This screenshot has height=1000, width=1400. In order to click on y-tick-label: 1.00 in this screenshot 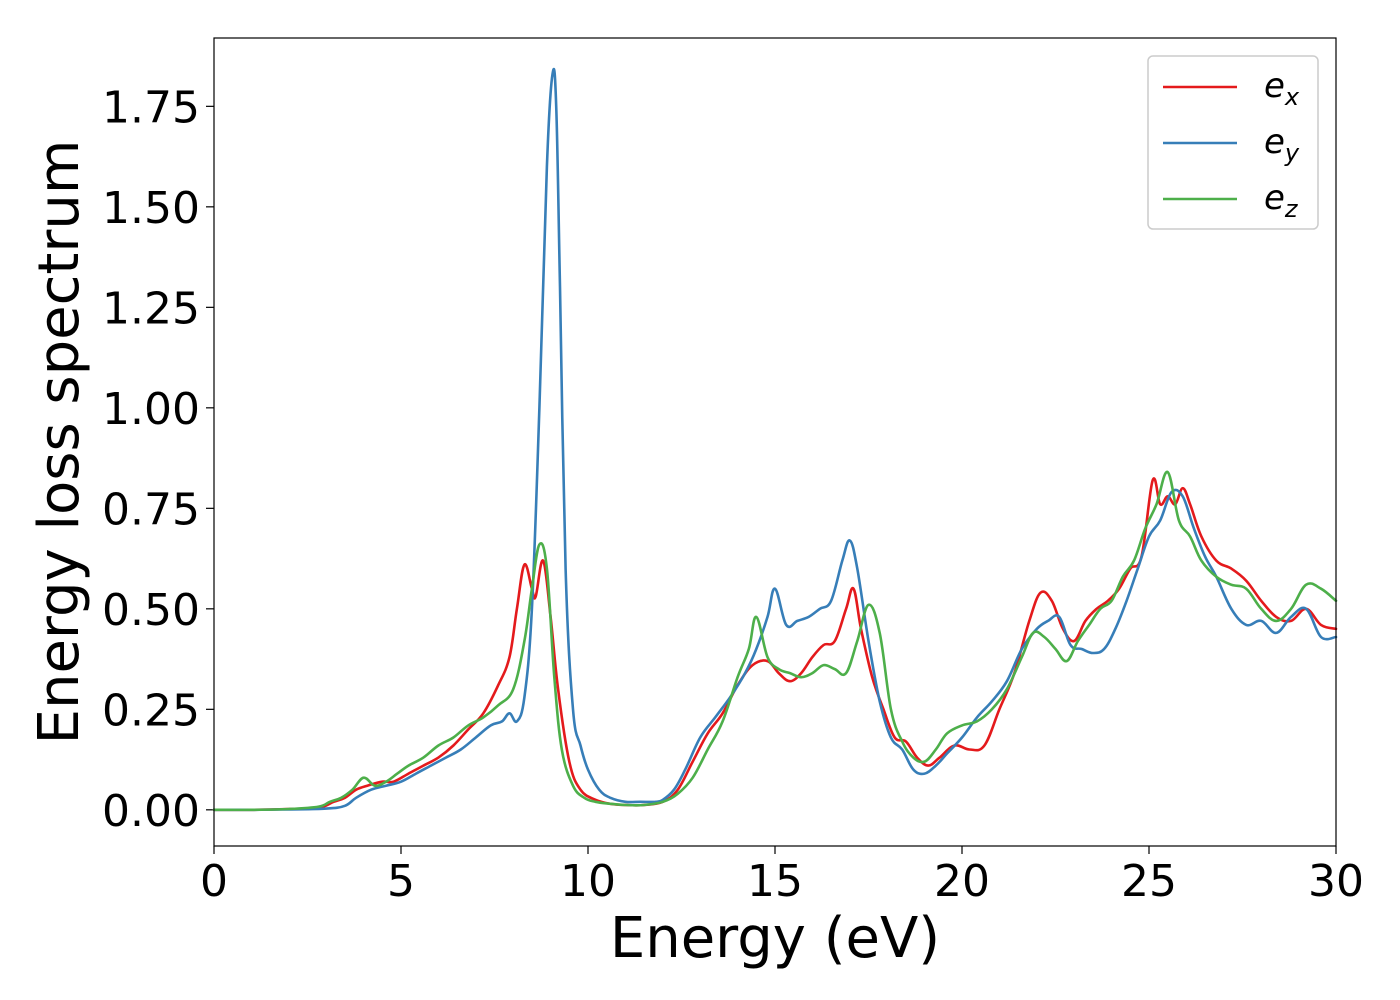, I will do `click(151, 409)`.